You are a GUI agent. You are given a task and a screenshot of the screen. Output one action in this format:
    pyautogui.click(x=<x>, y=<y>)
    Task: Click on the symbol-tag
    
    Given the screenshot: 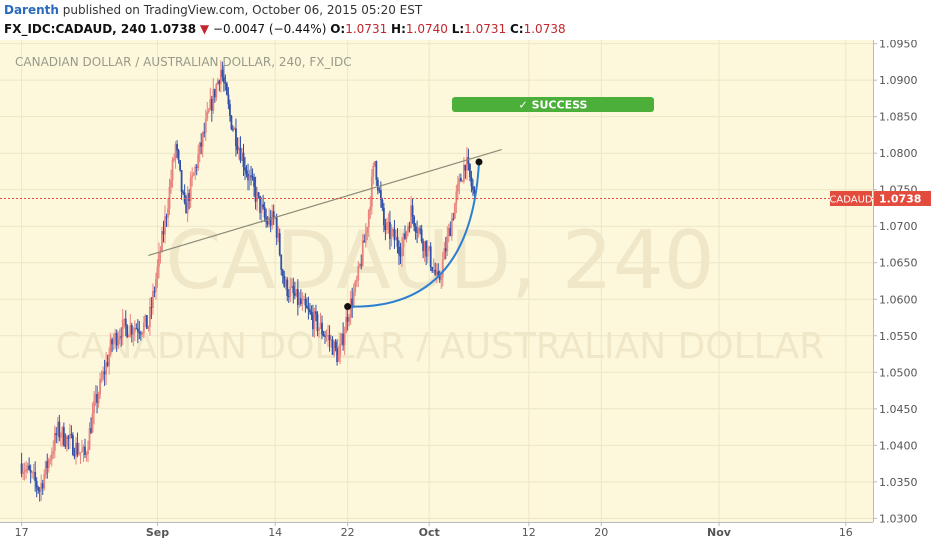 What is the action you would take?
    pyautogui.click(x=851, y=198)
    